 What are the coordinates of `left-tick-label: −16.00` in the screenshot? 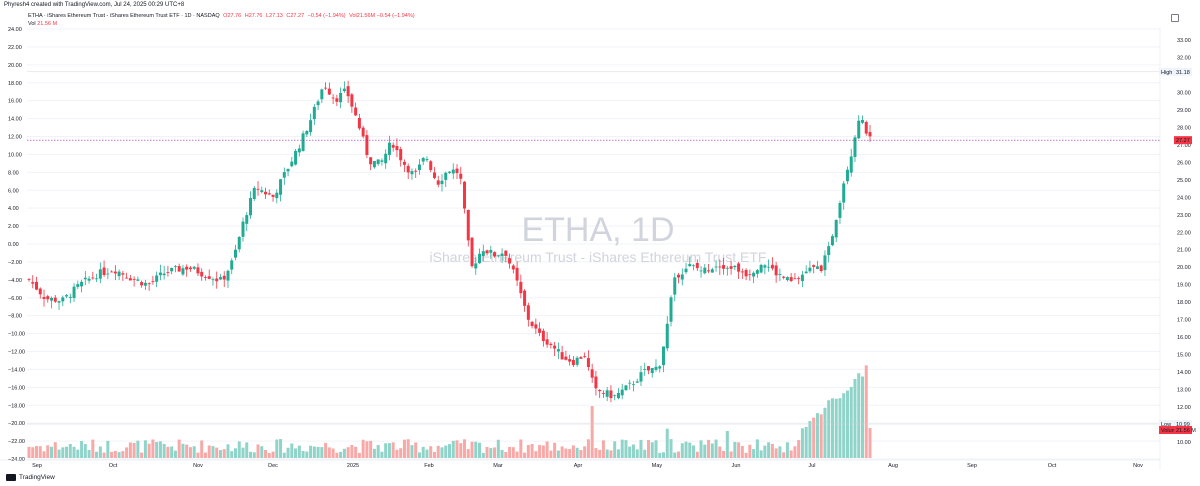 It's located at (16, 388).